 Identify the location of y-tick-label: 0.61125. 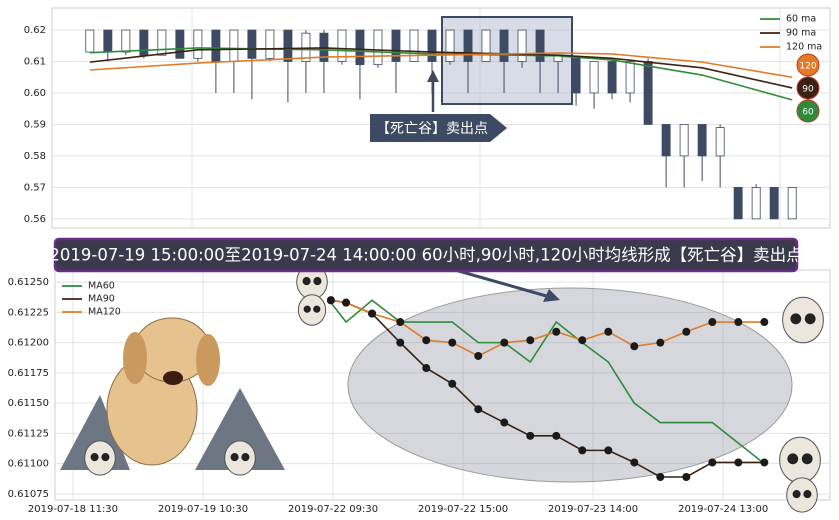
(28, 433).